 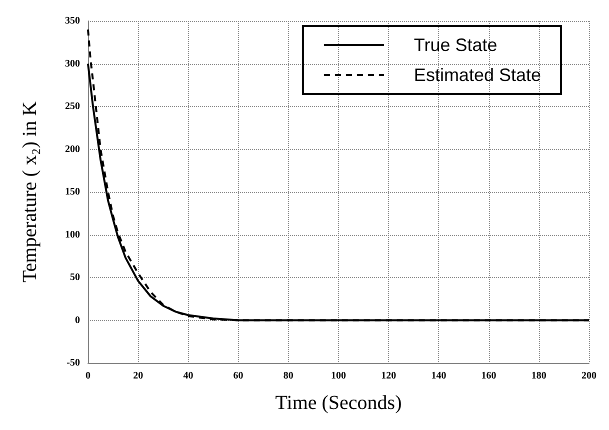 I want to click on y-axis-title: Temperature ( x₂) in K, so click(x=30, y=191).